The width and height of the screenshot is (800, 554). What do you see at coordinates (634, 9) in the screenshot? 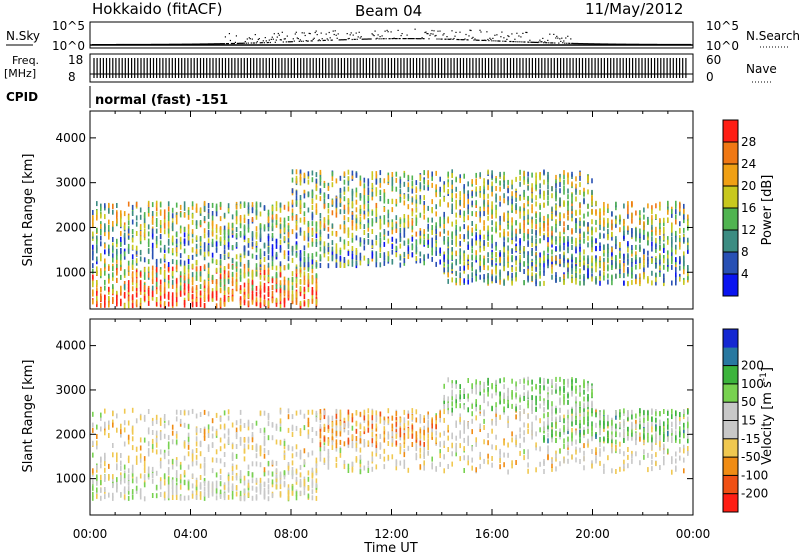
I see `date-title: 11/May/2012` at bounding box center [634, 9].